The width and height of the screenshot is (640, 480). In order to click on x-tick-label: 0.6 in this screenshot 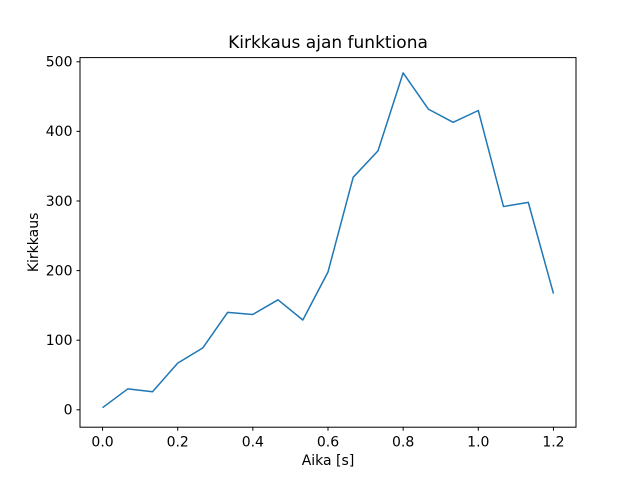, I will do `click(328, 443)`.